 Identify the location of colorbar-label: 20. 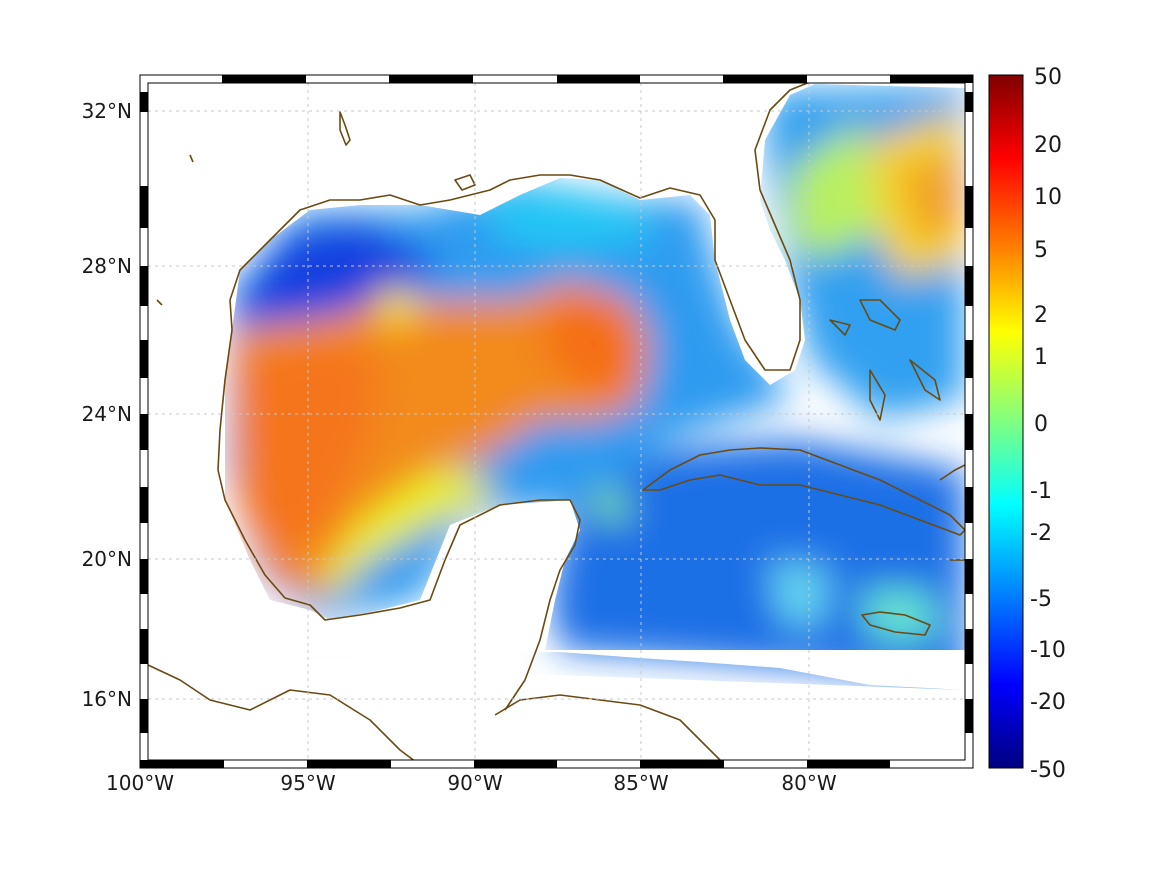
(1048, 145).